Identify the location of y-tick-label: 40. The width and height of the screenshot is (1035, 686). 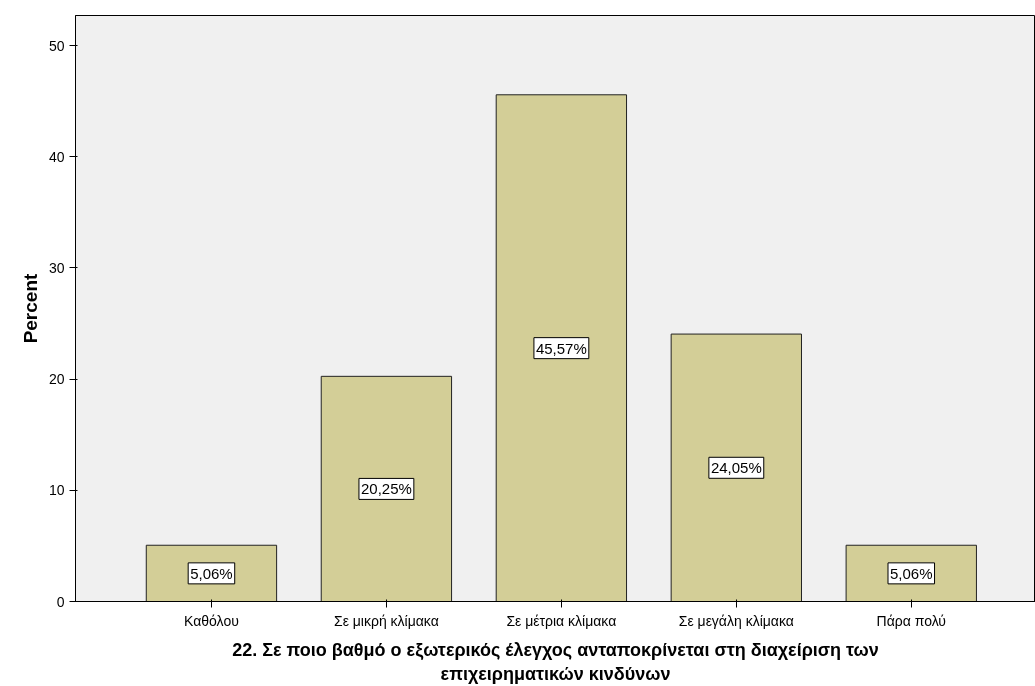
(56, 156).